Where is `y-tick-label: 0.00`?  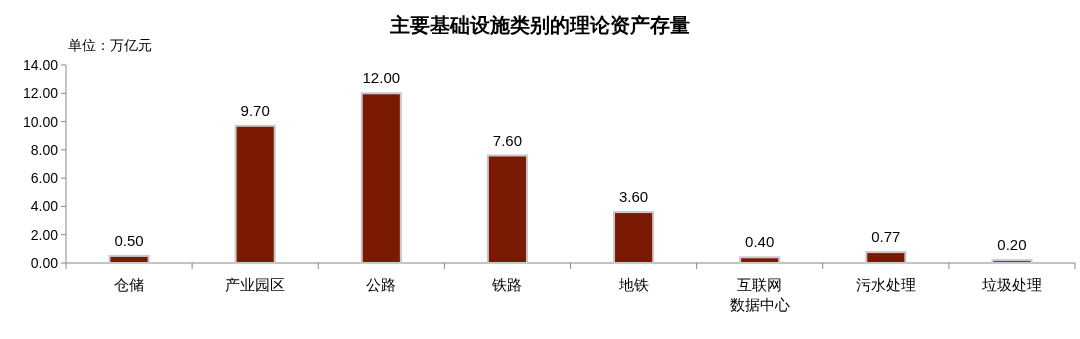 y-tick-label: 0.00 is located at coordinates (44, 263).